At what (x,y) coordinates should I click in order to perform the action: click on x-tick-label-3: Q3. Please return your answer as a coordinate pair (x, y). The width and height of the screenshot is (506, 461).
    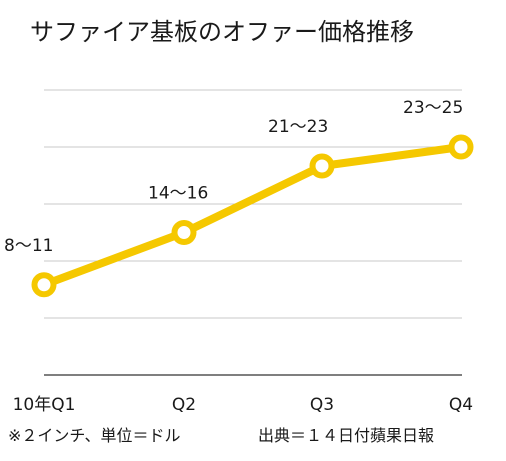
    Looking at the image, I should click on (322, 405).